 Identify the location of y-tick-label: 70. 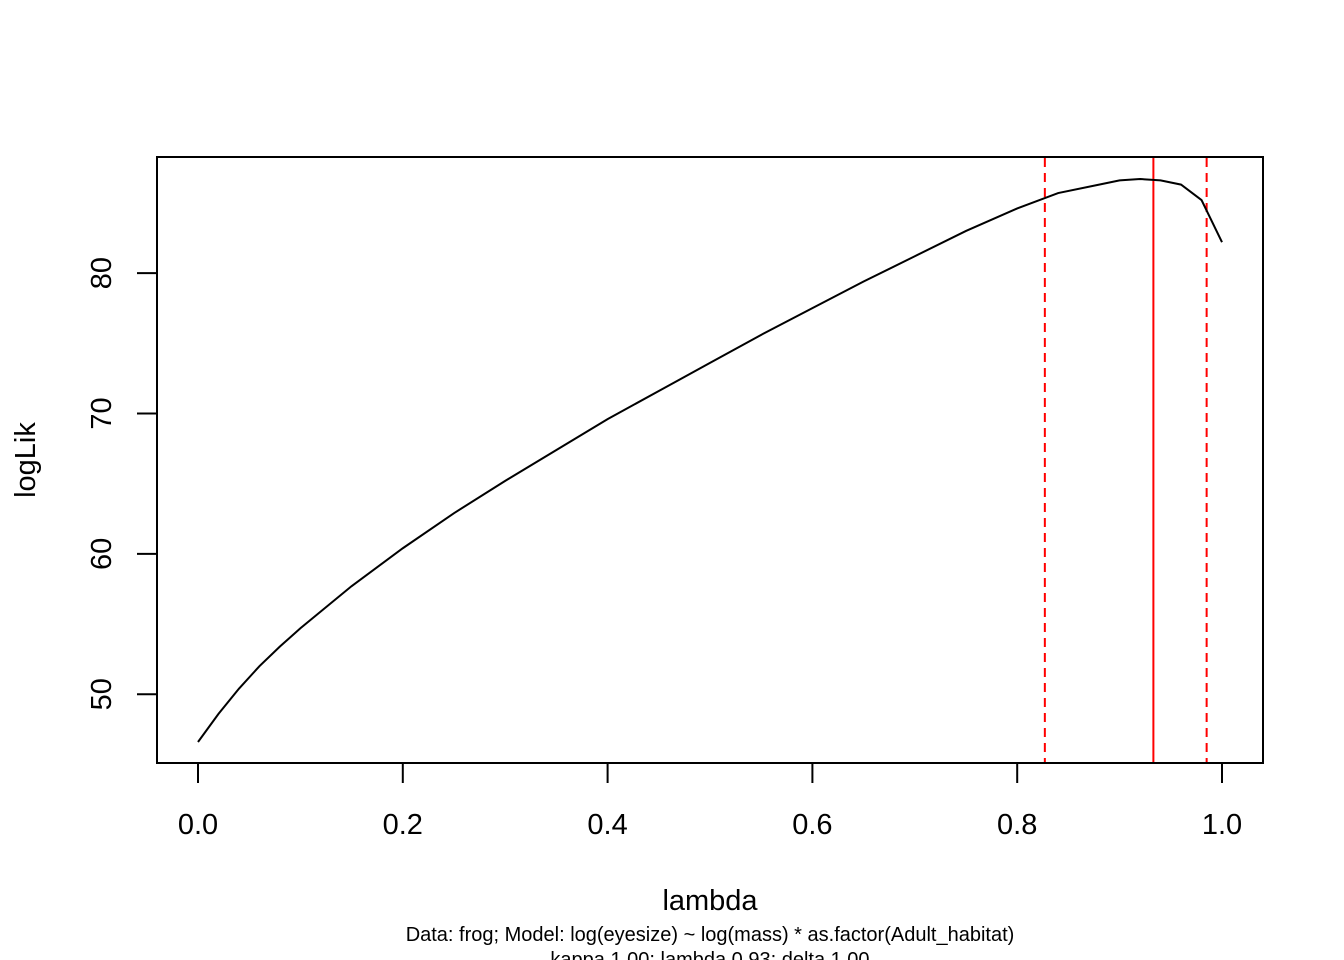
(102, 413).